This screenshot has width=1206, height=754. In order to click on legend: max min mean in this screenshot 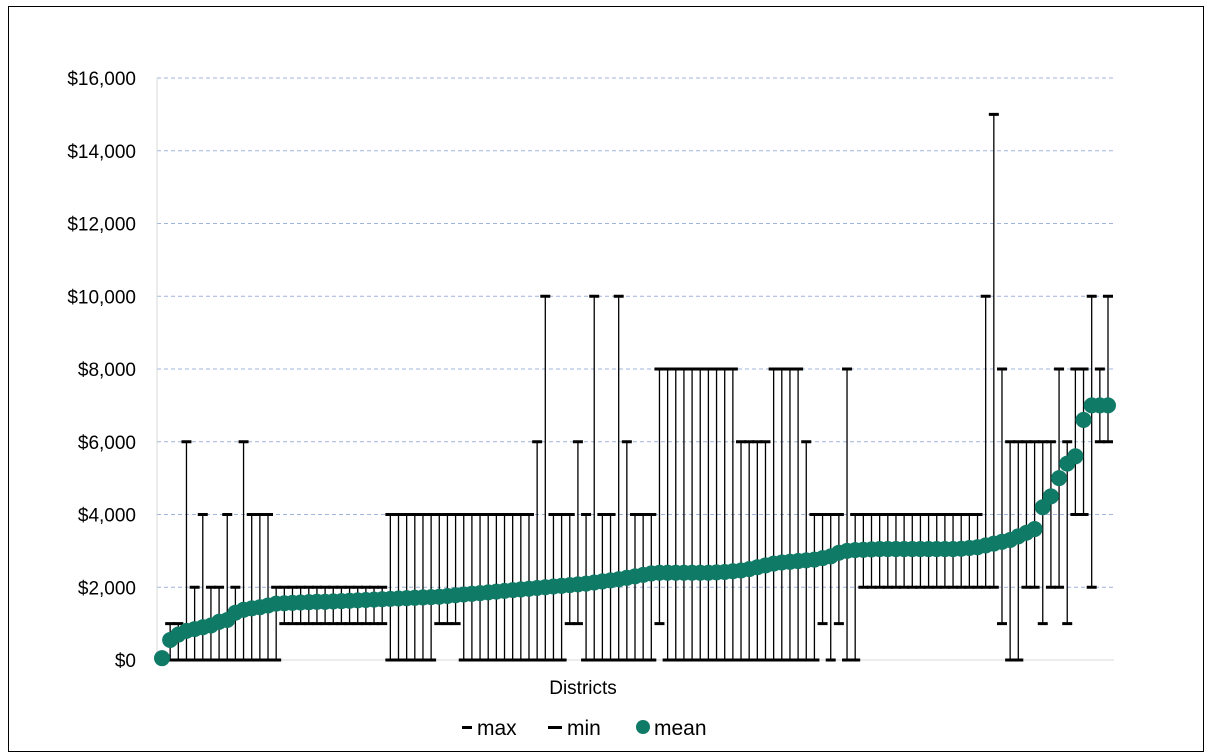, I will do `click(584, 728)`.